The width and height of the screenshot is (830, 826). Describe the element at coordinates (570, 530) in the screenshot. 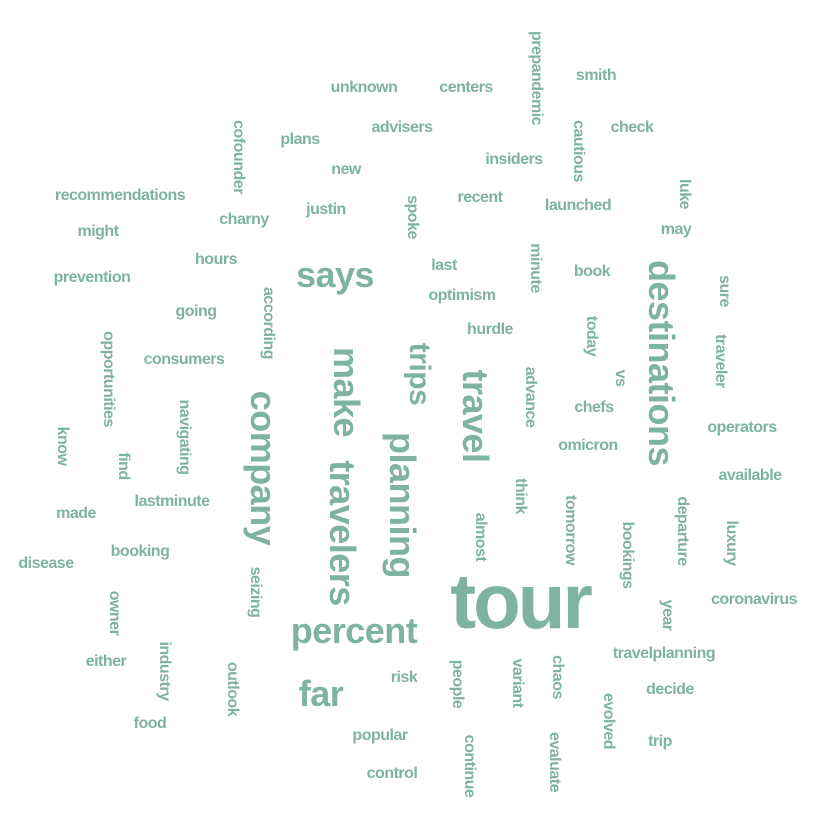

I see `word-tomorrow: tomorrow` at that location.